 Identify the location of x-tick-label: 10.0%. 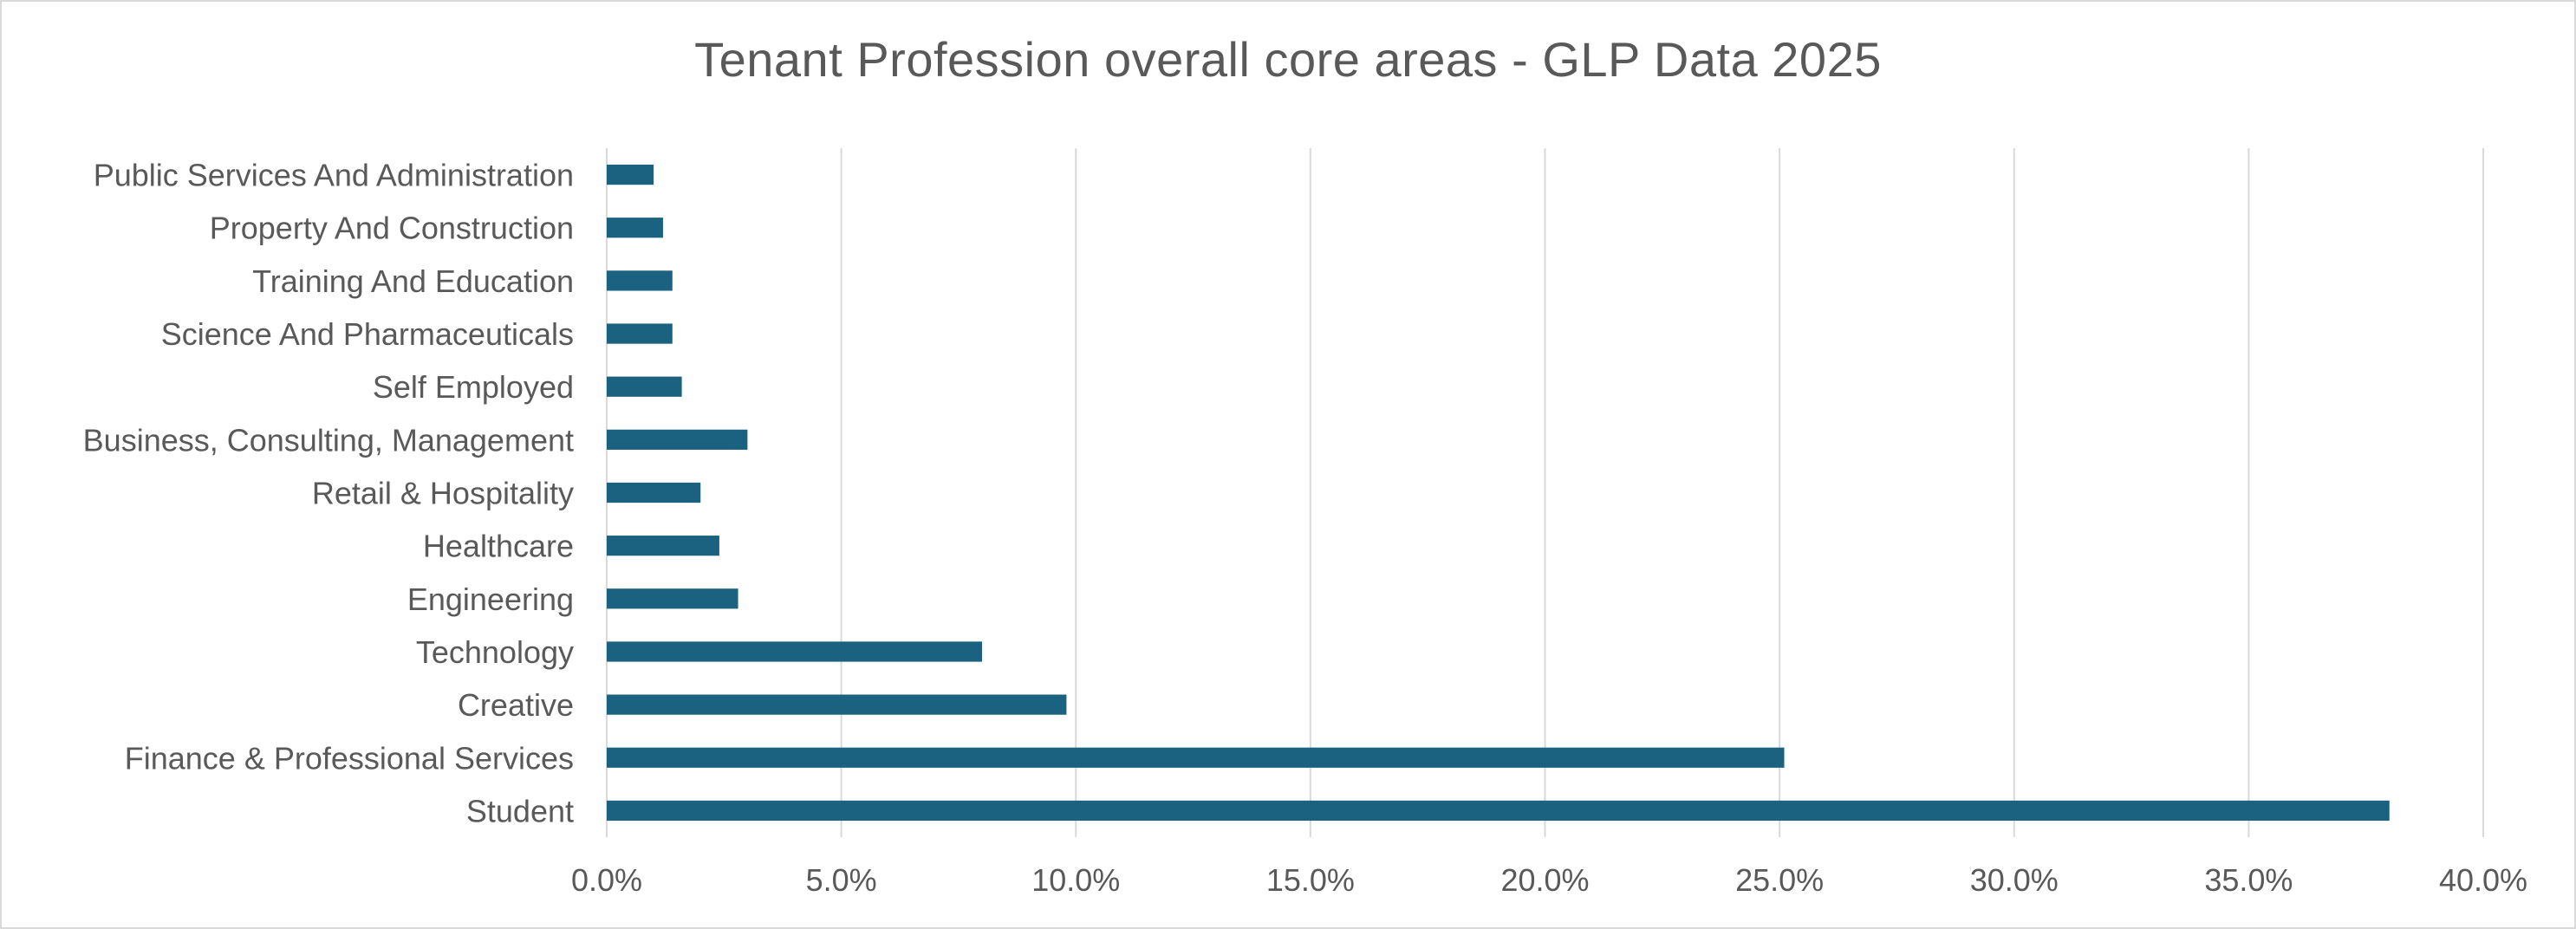
(1075, 880).